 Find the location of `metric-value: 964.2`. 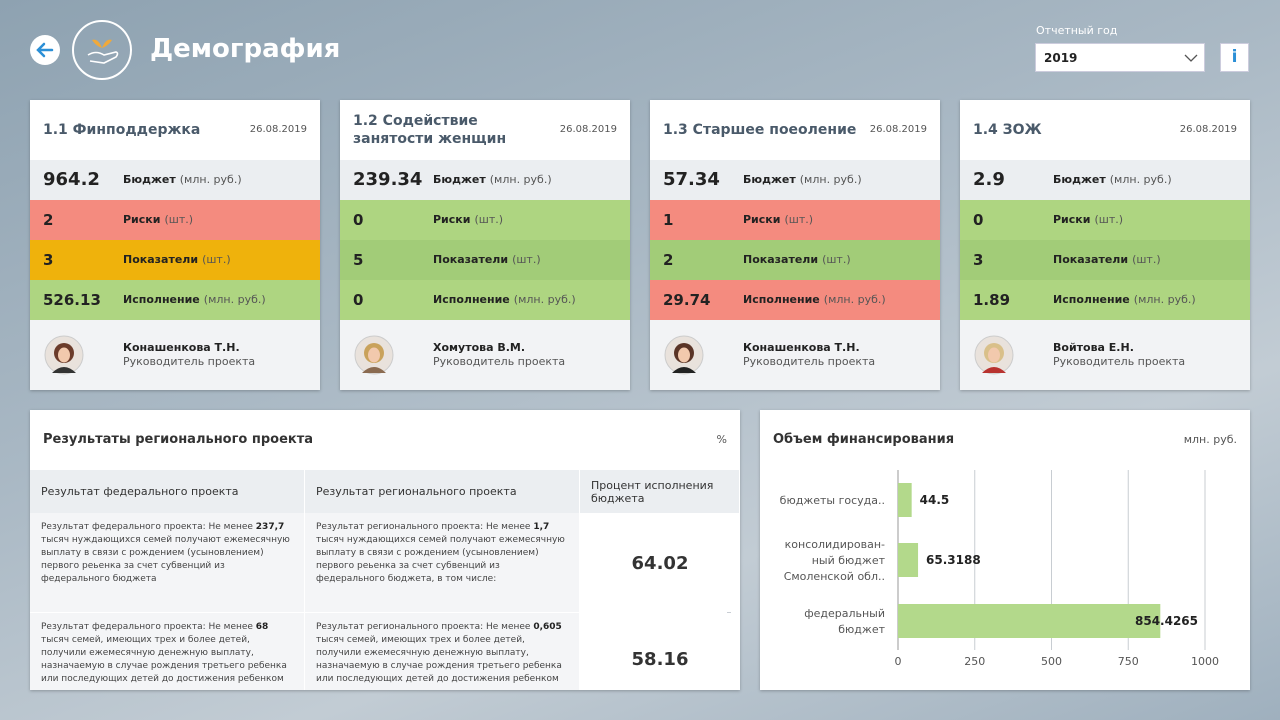

metric-value: 964.2 is located at coordinates (71, 179).